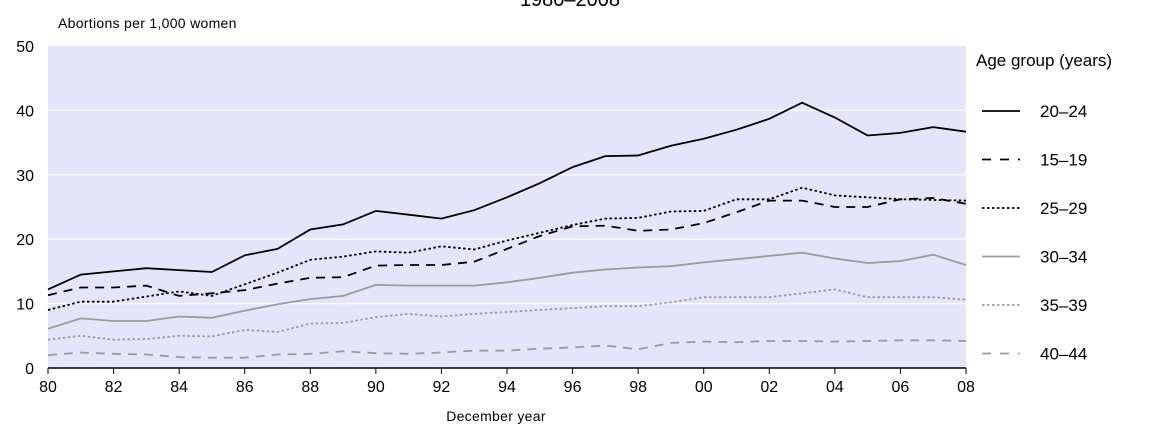 This screenshot has height=430, width=1158. Describe the element at coordinates (245, 387) in the screenshot. I see `x-tick-label: 86` at that location.